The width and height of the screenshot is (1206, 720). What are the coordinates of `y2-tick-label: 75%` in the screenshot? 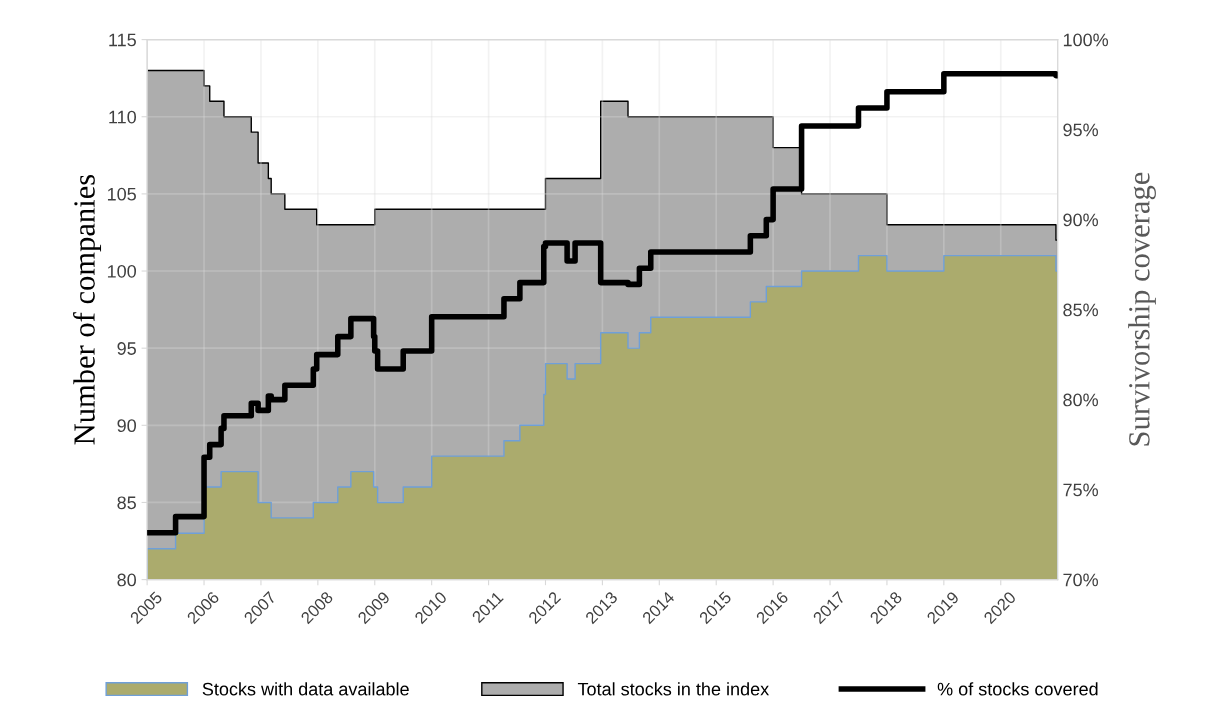 It's located at (1081, 490).